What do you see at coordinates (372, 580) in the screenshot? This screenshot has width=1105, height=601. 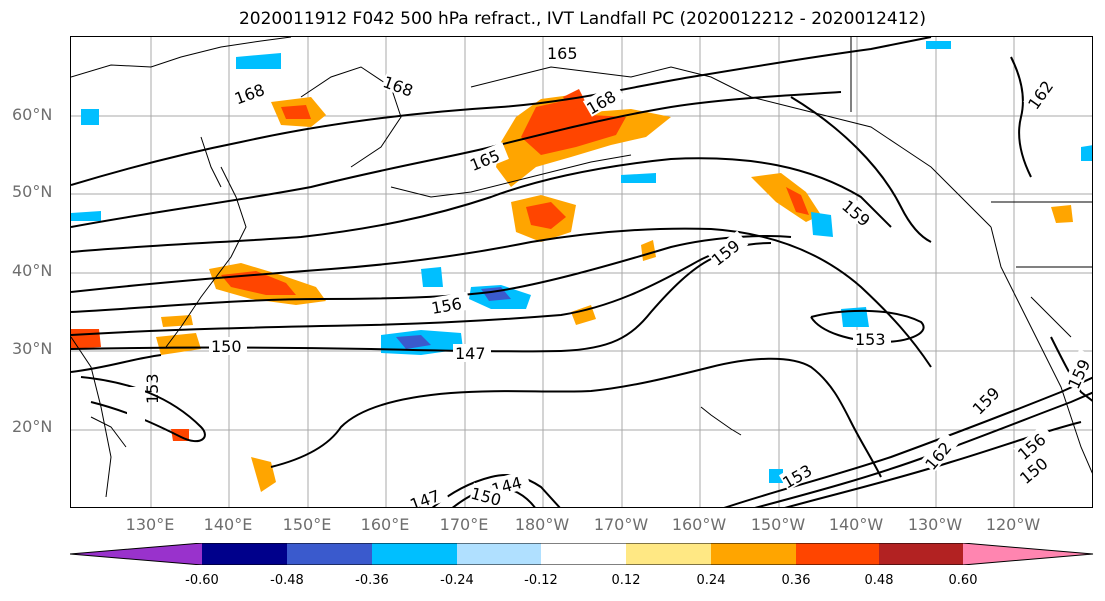 I see `colorbar-tick-label: -0.36` at bounding box center [372, 580].